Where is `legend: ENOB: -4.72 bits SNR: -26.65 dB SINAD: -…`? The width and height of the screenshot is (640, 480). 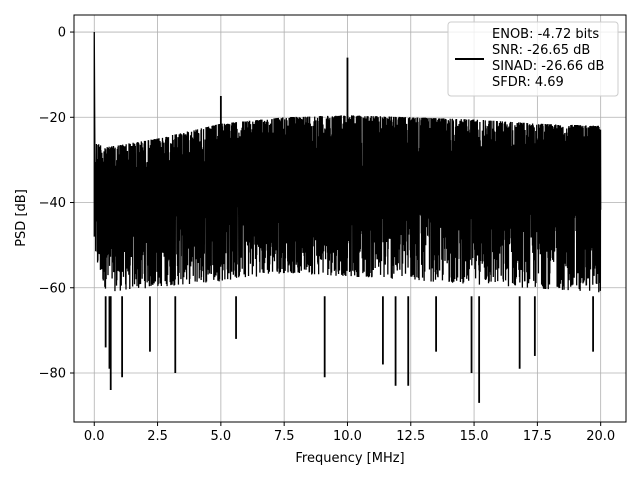
legend: ENOB: -4.72 bits SNR: -26.65 dB SINAD: -… is located at coordinates (533, 59).